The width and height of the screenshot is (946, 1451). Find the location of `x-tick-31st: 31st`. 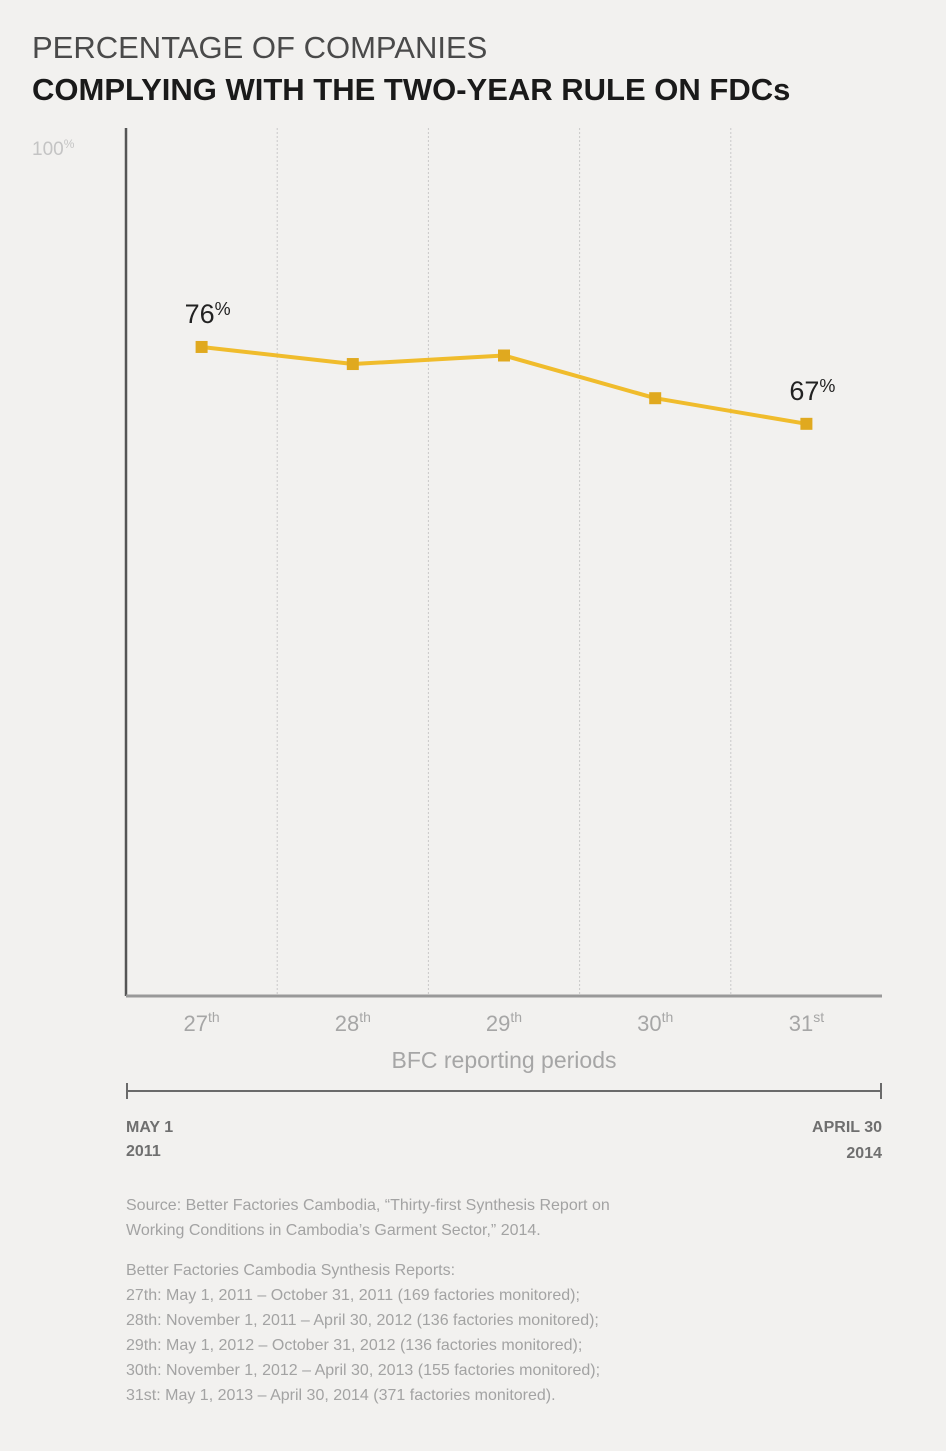

x-tick-31st: 31st is located at coordinates (806, 1022).